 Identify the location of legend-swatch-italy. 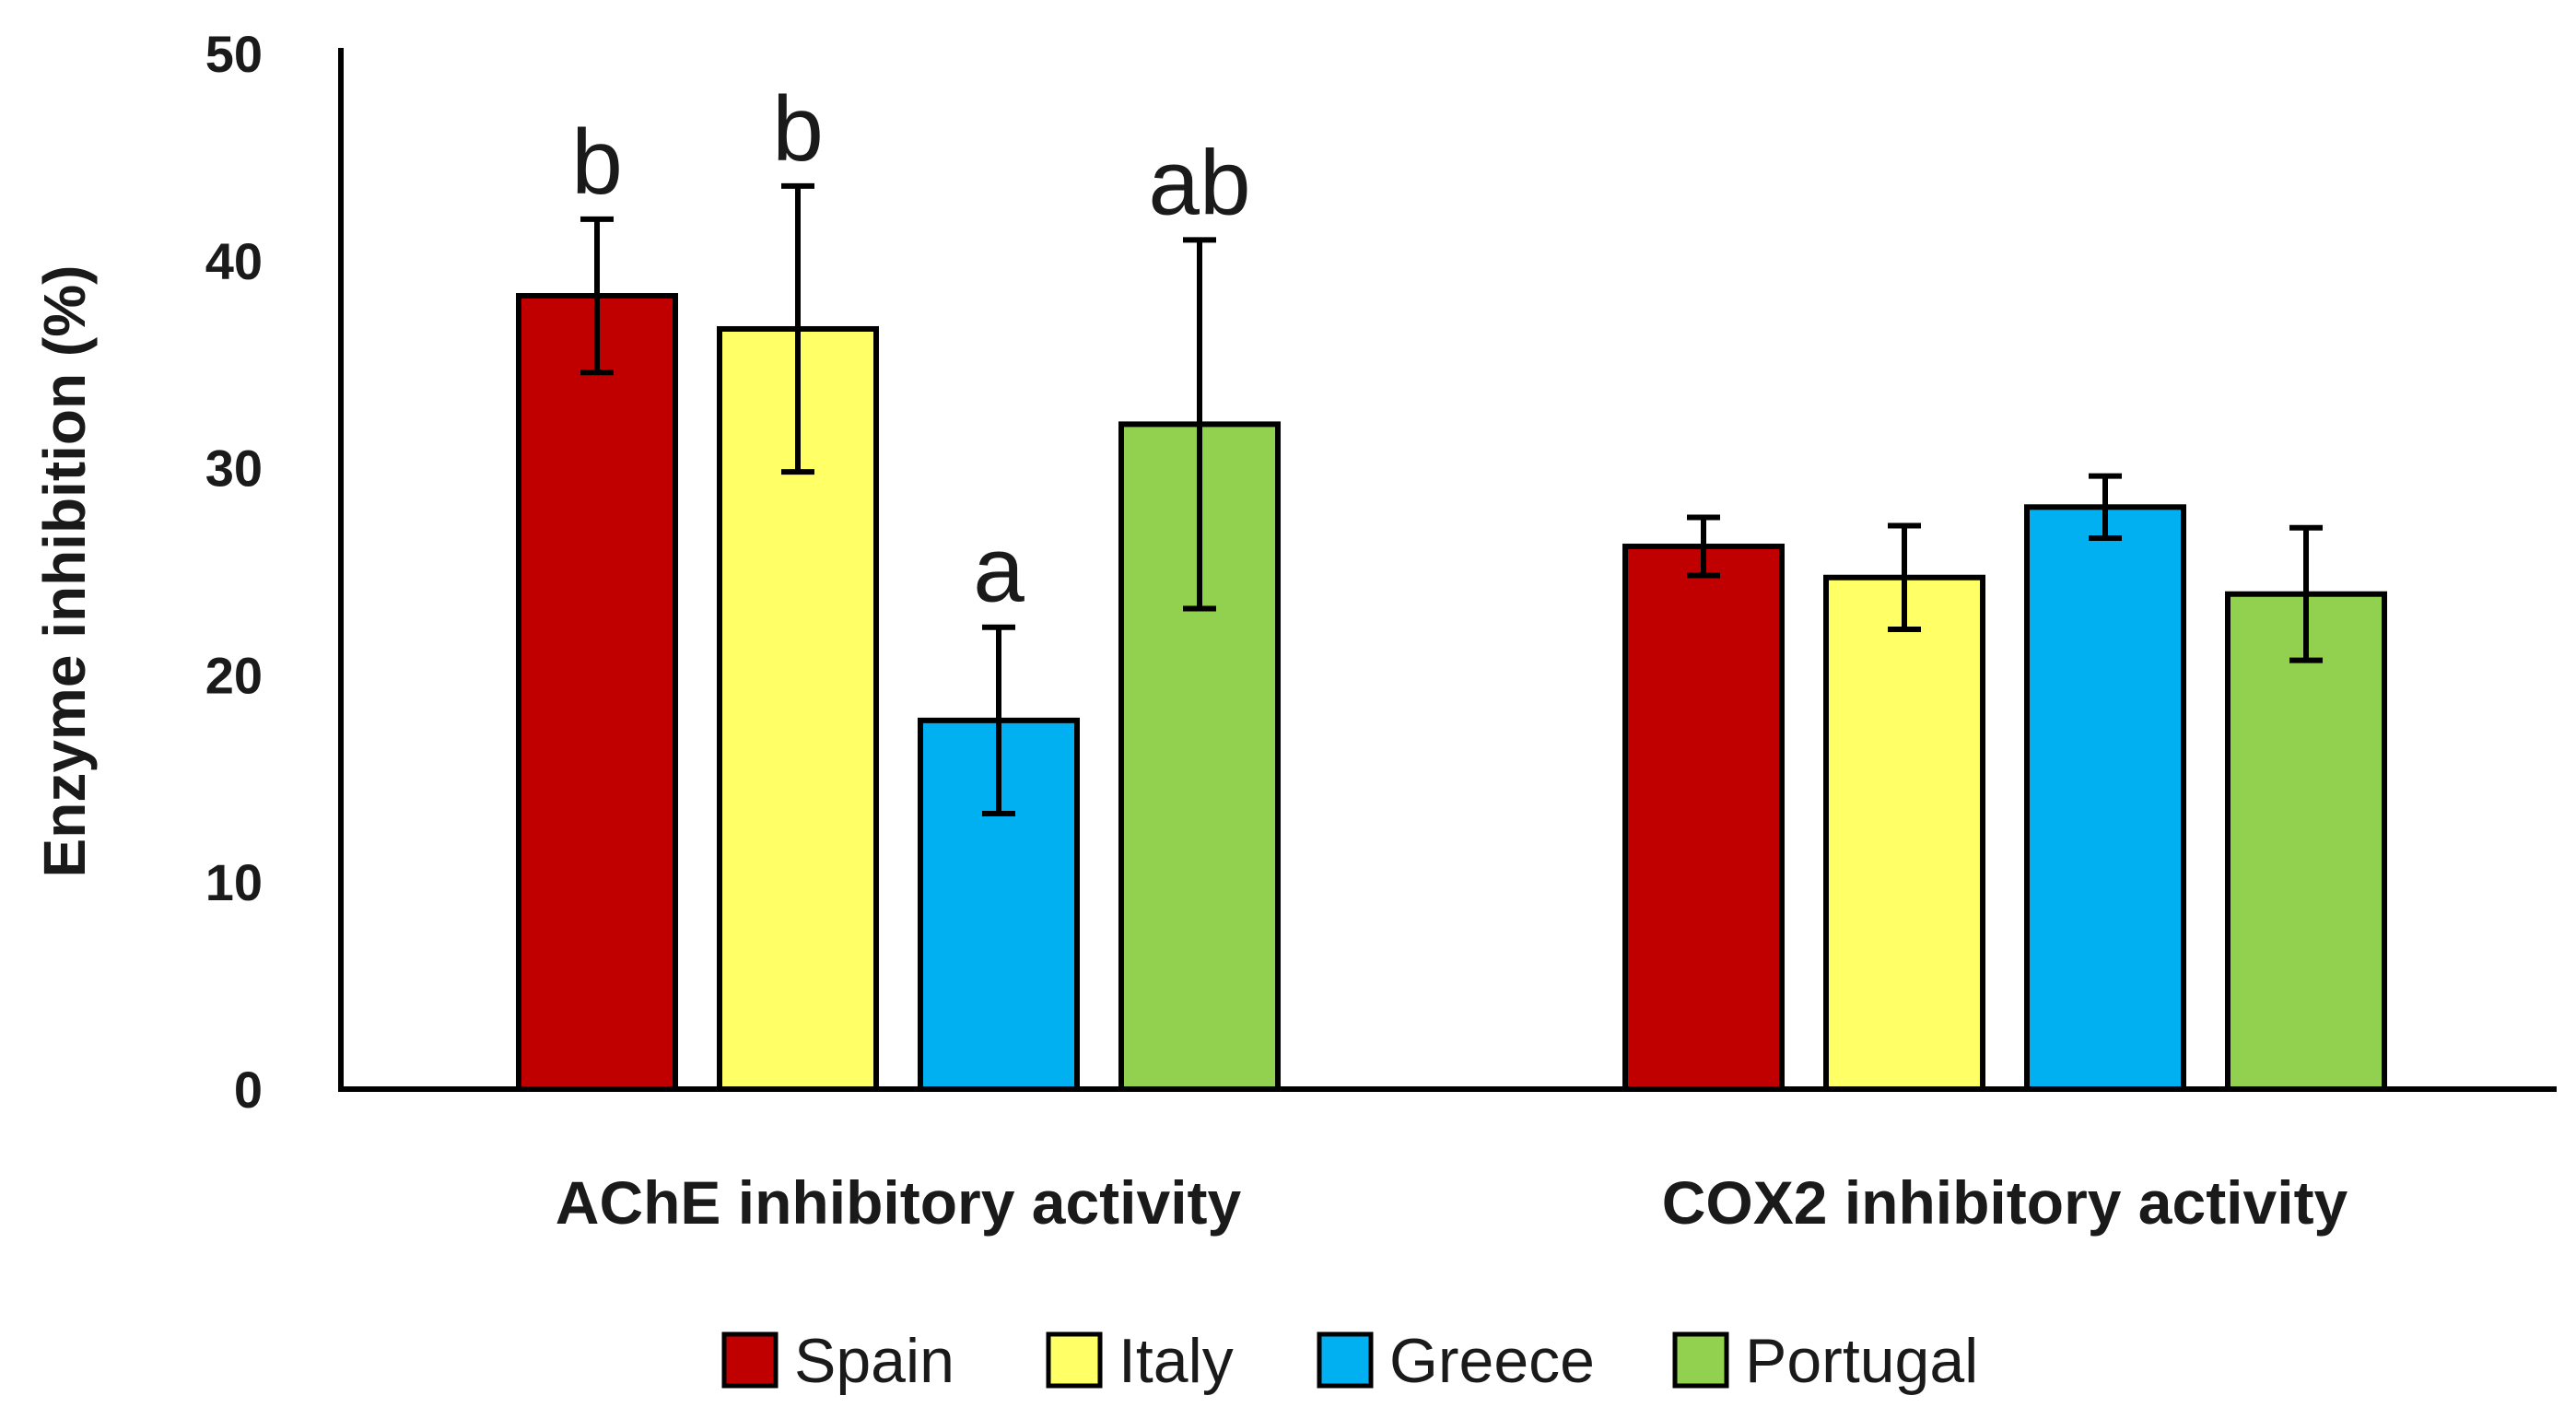
(1074, 1360).